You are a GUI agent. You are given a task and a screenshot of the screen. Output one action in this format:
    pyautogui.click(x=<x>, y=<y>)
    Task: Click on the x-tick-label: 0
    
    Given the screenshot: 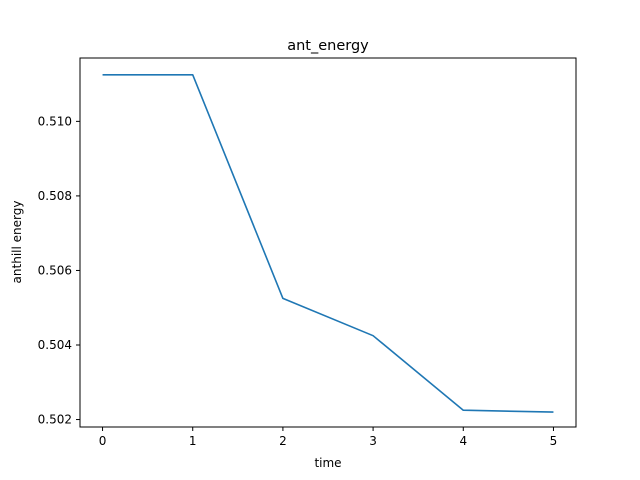 What is the action you would take?
    pyautogui.click(x=103, y=441)
    